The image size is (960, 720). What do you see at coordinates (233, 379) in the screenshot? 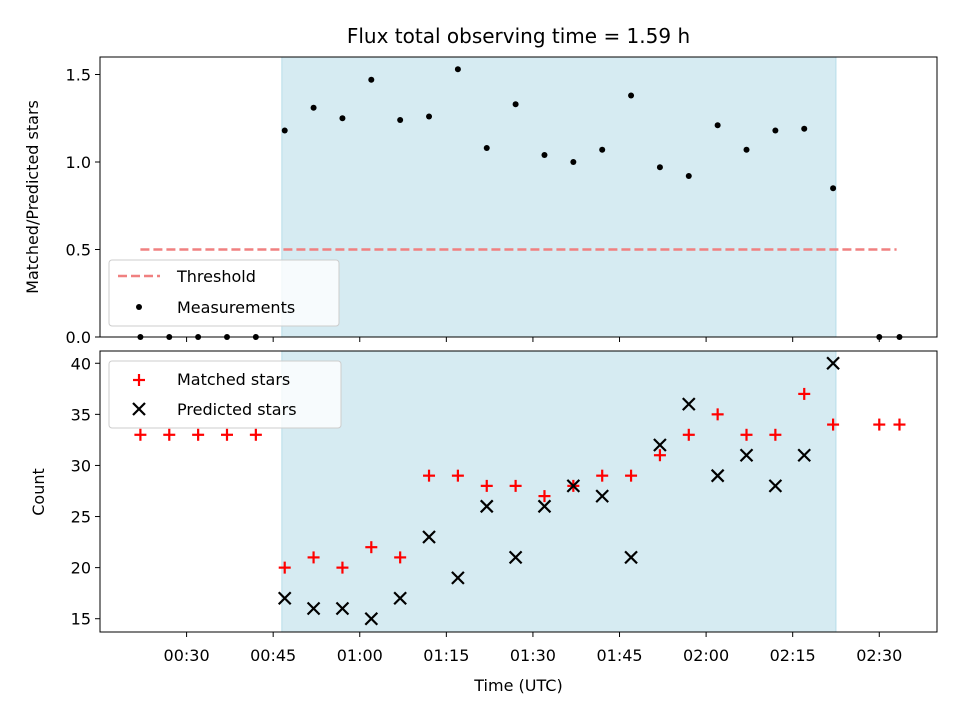
I see `legend-matched-label: Matched stars` at bounding box center [233, 379].